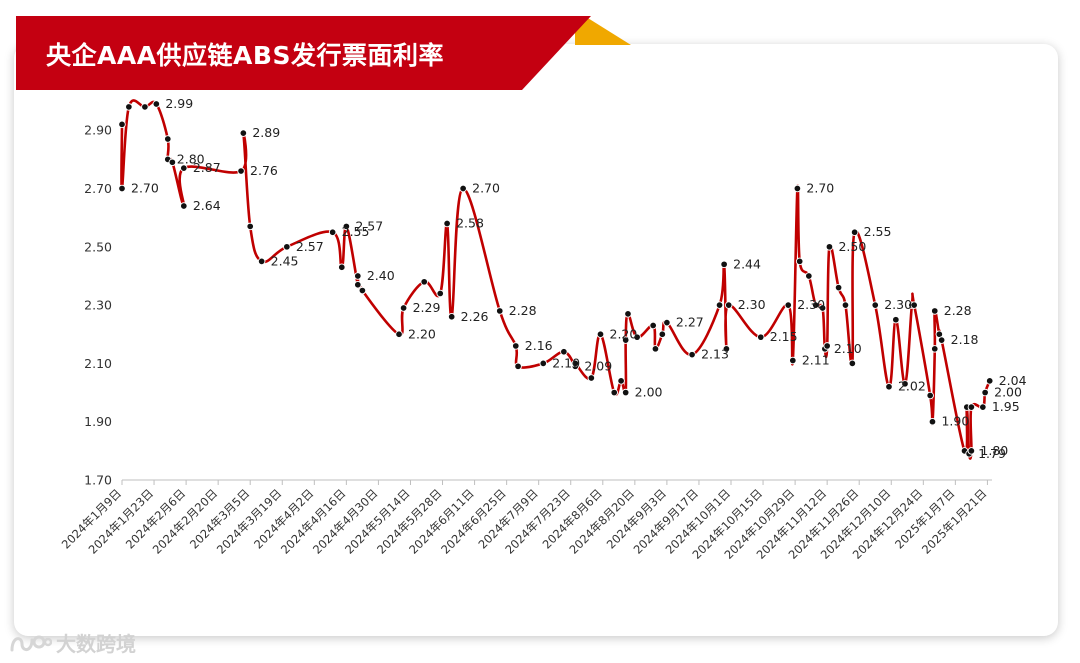 The image size is (1080, 663). I want to click on data-label: 2.11, so click(816, 359).